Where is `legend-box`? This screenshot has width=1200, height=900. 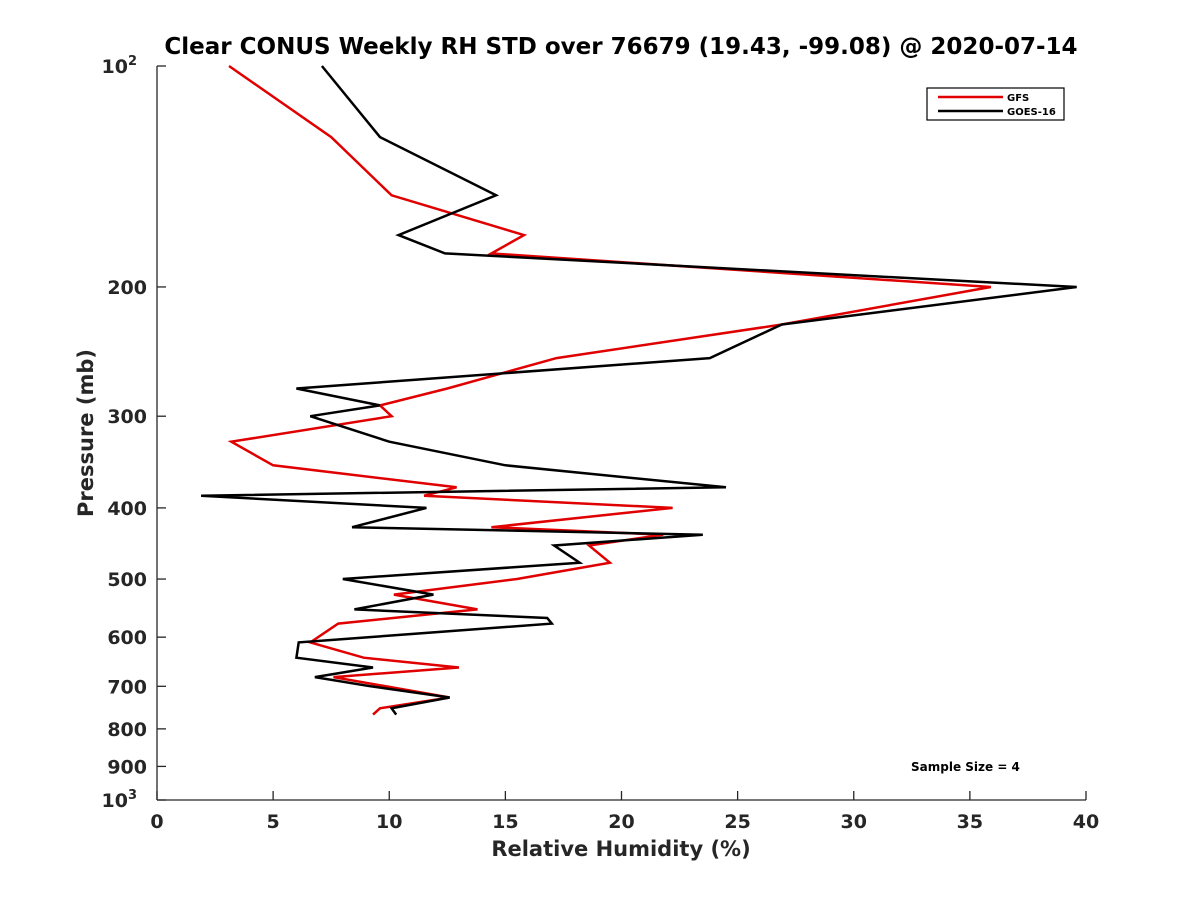
legend-box is located at coordinates (995, 104).